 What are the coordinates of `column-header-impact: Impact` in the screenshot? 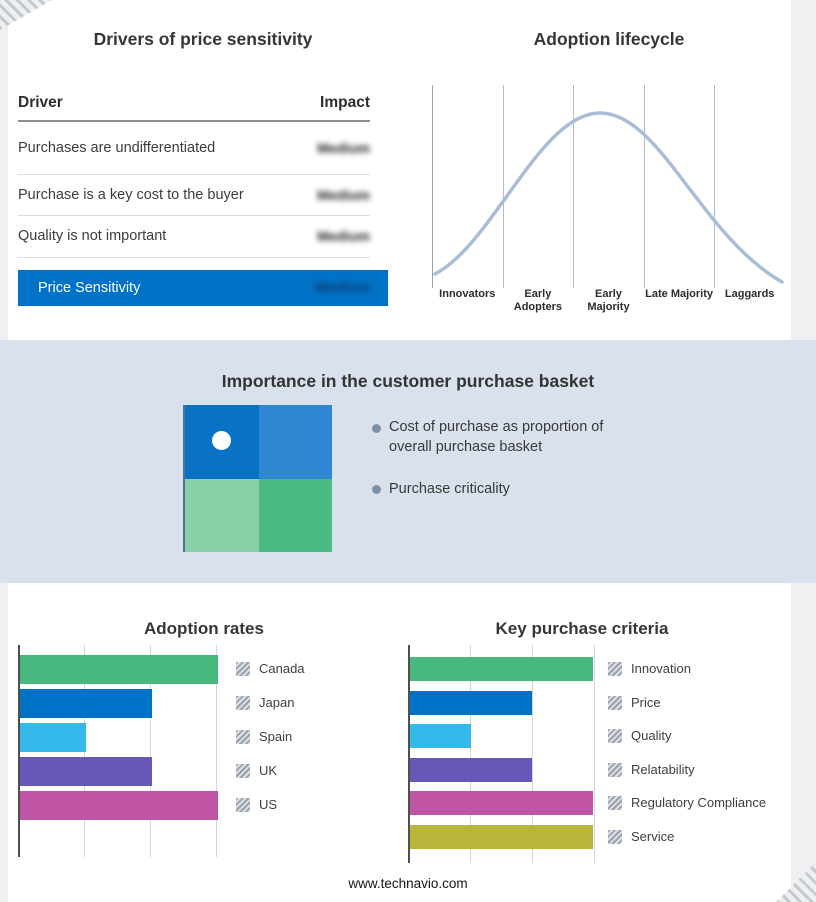 It's located at (345, 102).